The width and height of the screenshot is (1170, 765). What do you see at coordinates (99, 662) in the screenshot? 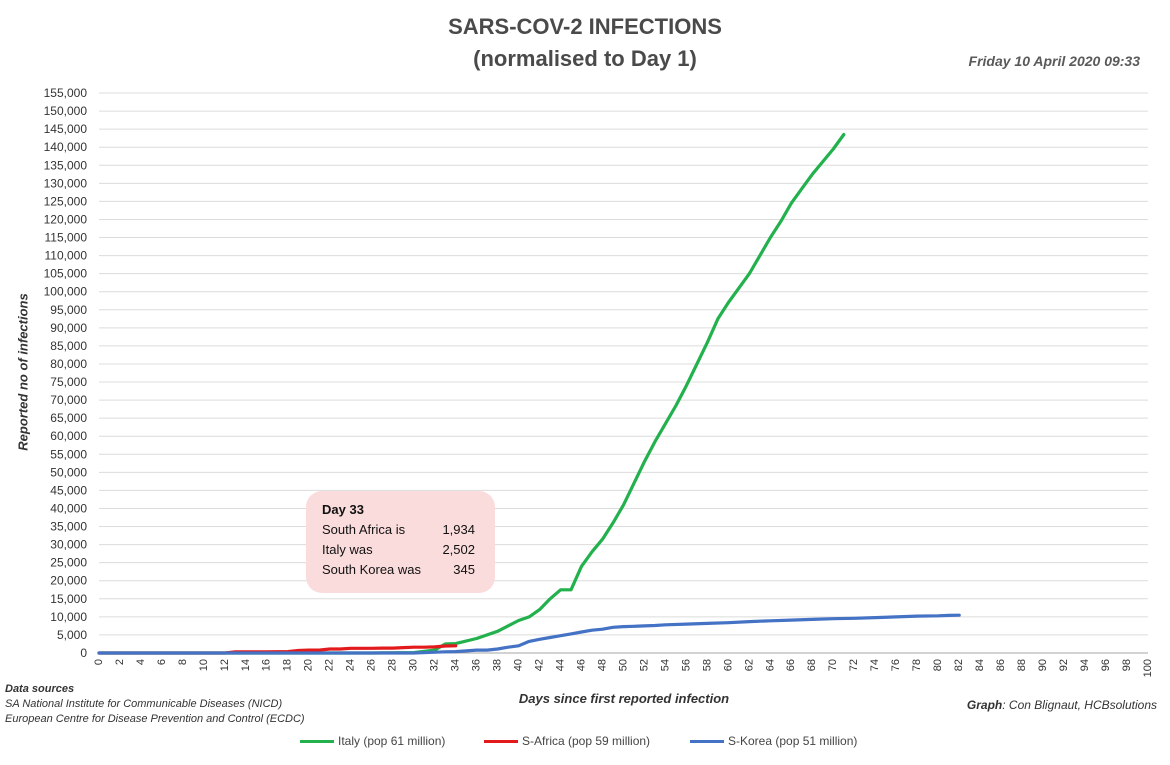
I see `x-tick-label: 0` at bounding box center [99, 662].